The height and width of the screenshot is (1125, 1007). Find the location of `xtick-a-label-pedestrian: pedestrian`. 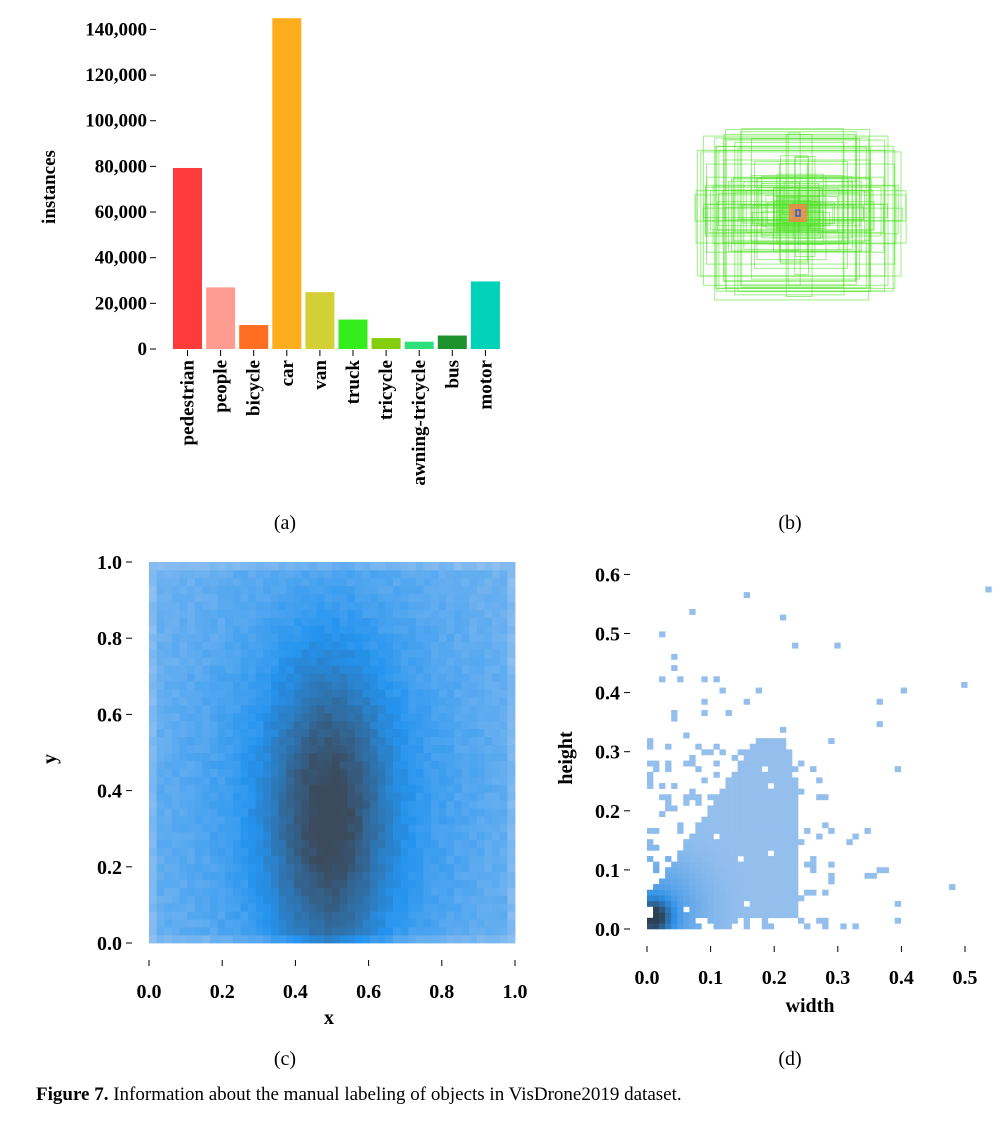

xtick-a-label-pedestrian: pedestrian is located at coordinates (188, 403).